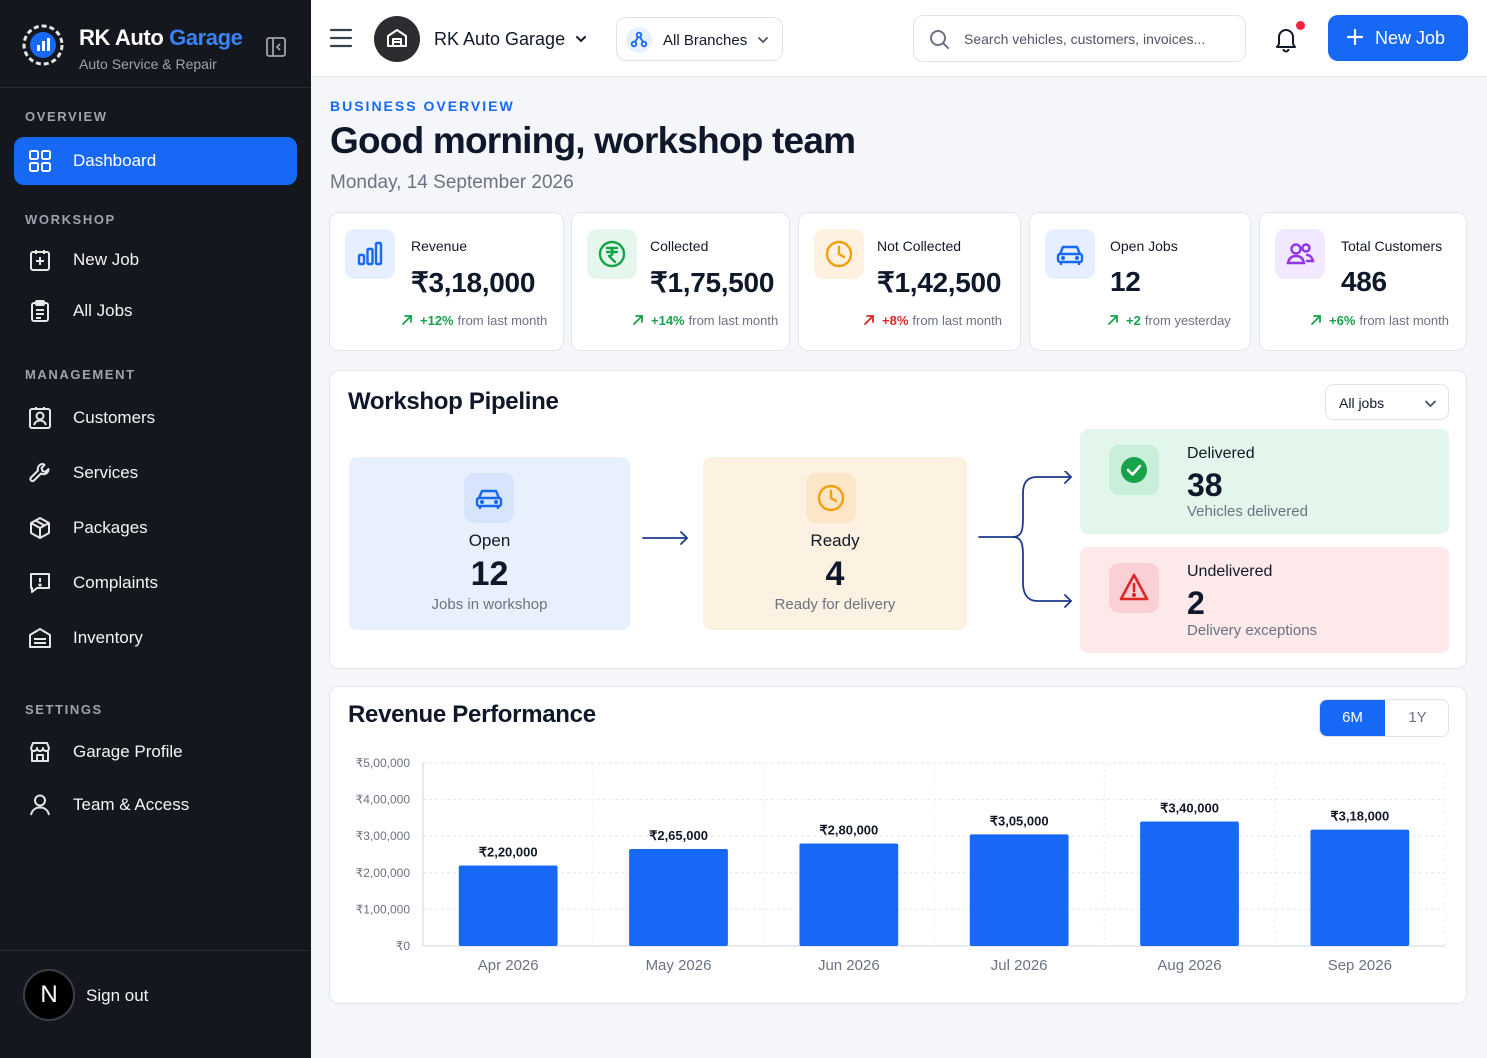 The width and height of the screenshot is (1487, 1058). Describe the element at coordinates (383, 800) in the screenshot. I see `y-tick-label: ₹4,00,000` at that location.